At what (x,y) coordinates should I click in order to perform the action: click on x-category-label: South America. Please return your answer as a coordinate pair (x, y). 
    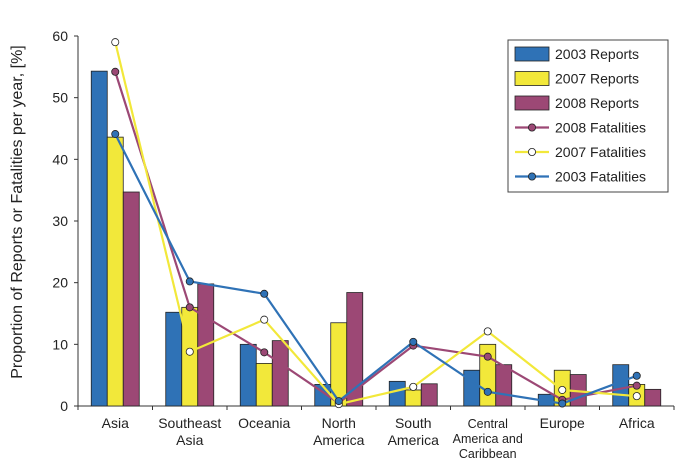
    Looking at the image, I should click on (414, 431).